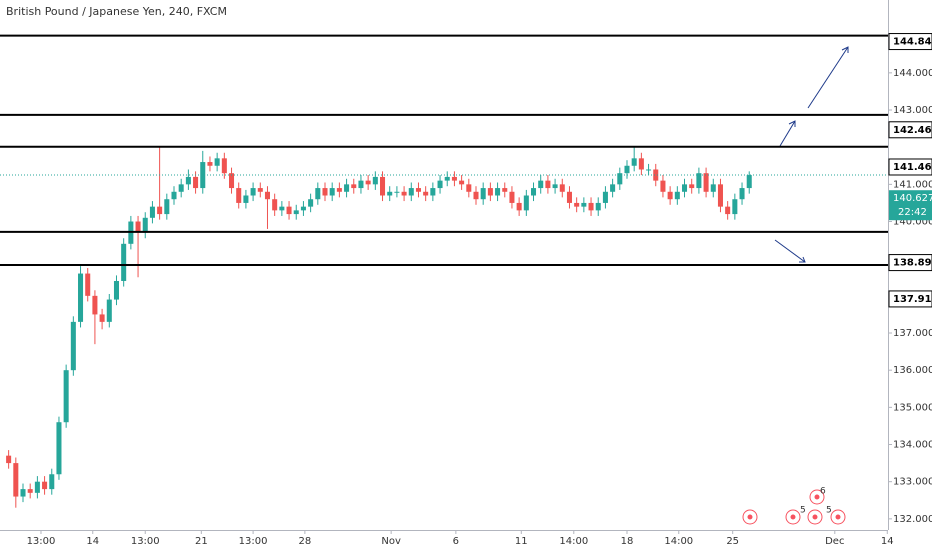 The height and width of the screenshot is (550, 932). Describe the element at coordinates (910, 205) in the screenshot. I see `last-price-box` at that location.